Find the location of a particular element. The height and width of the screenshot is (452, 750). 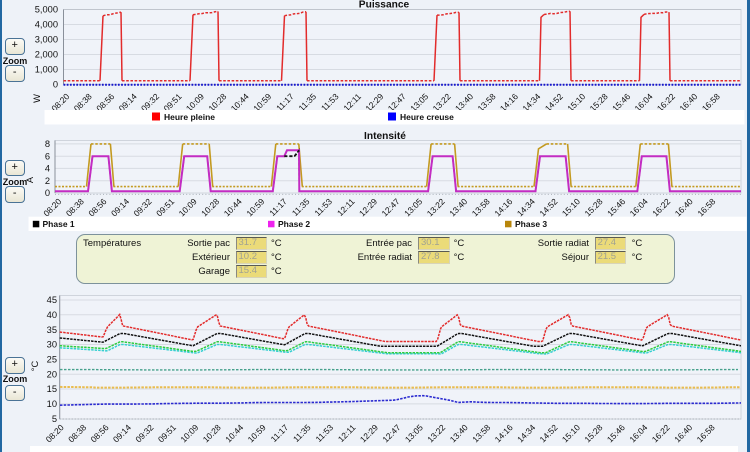

svg-text: °C is located at coordinates (35, 366).